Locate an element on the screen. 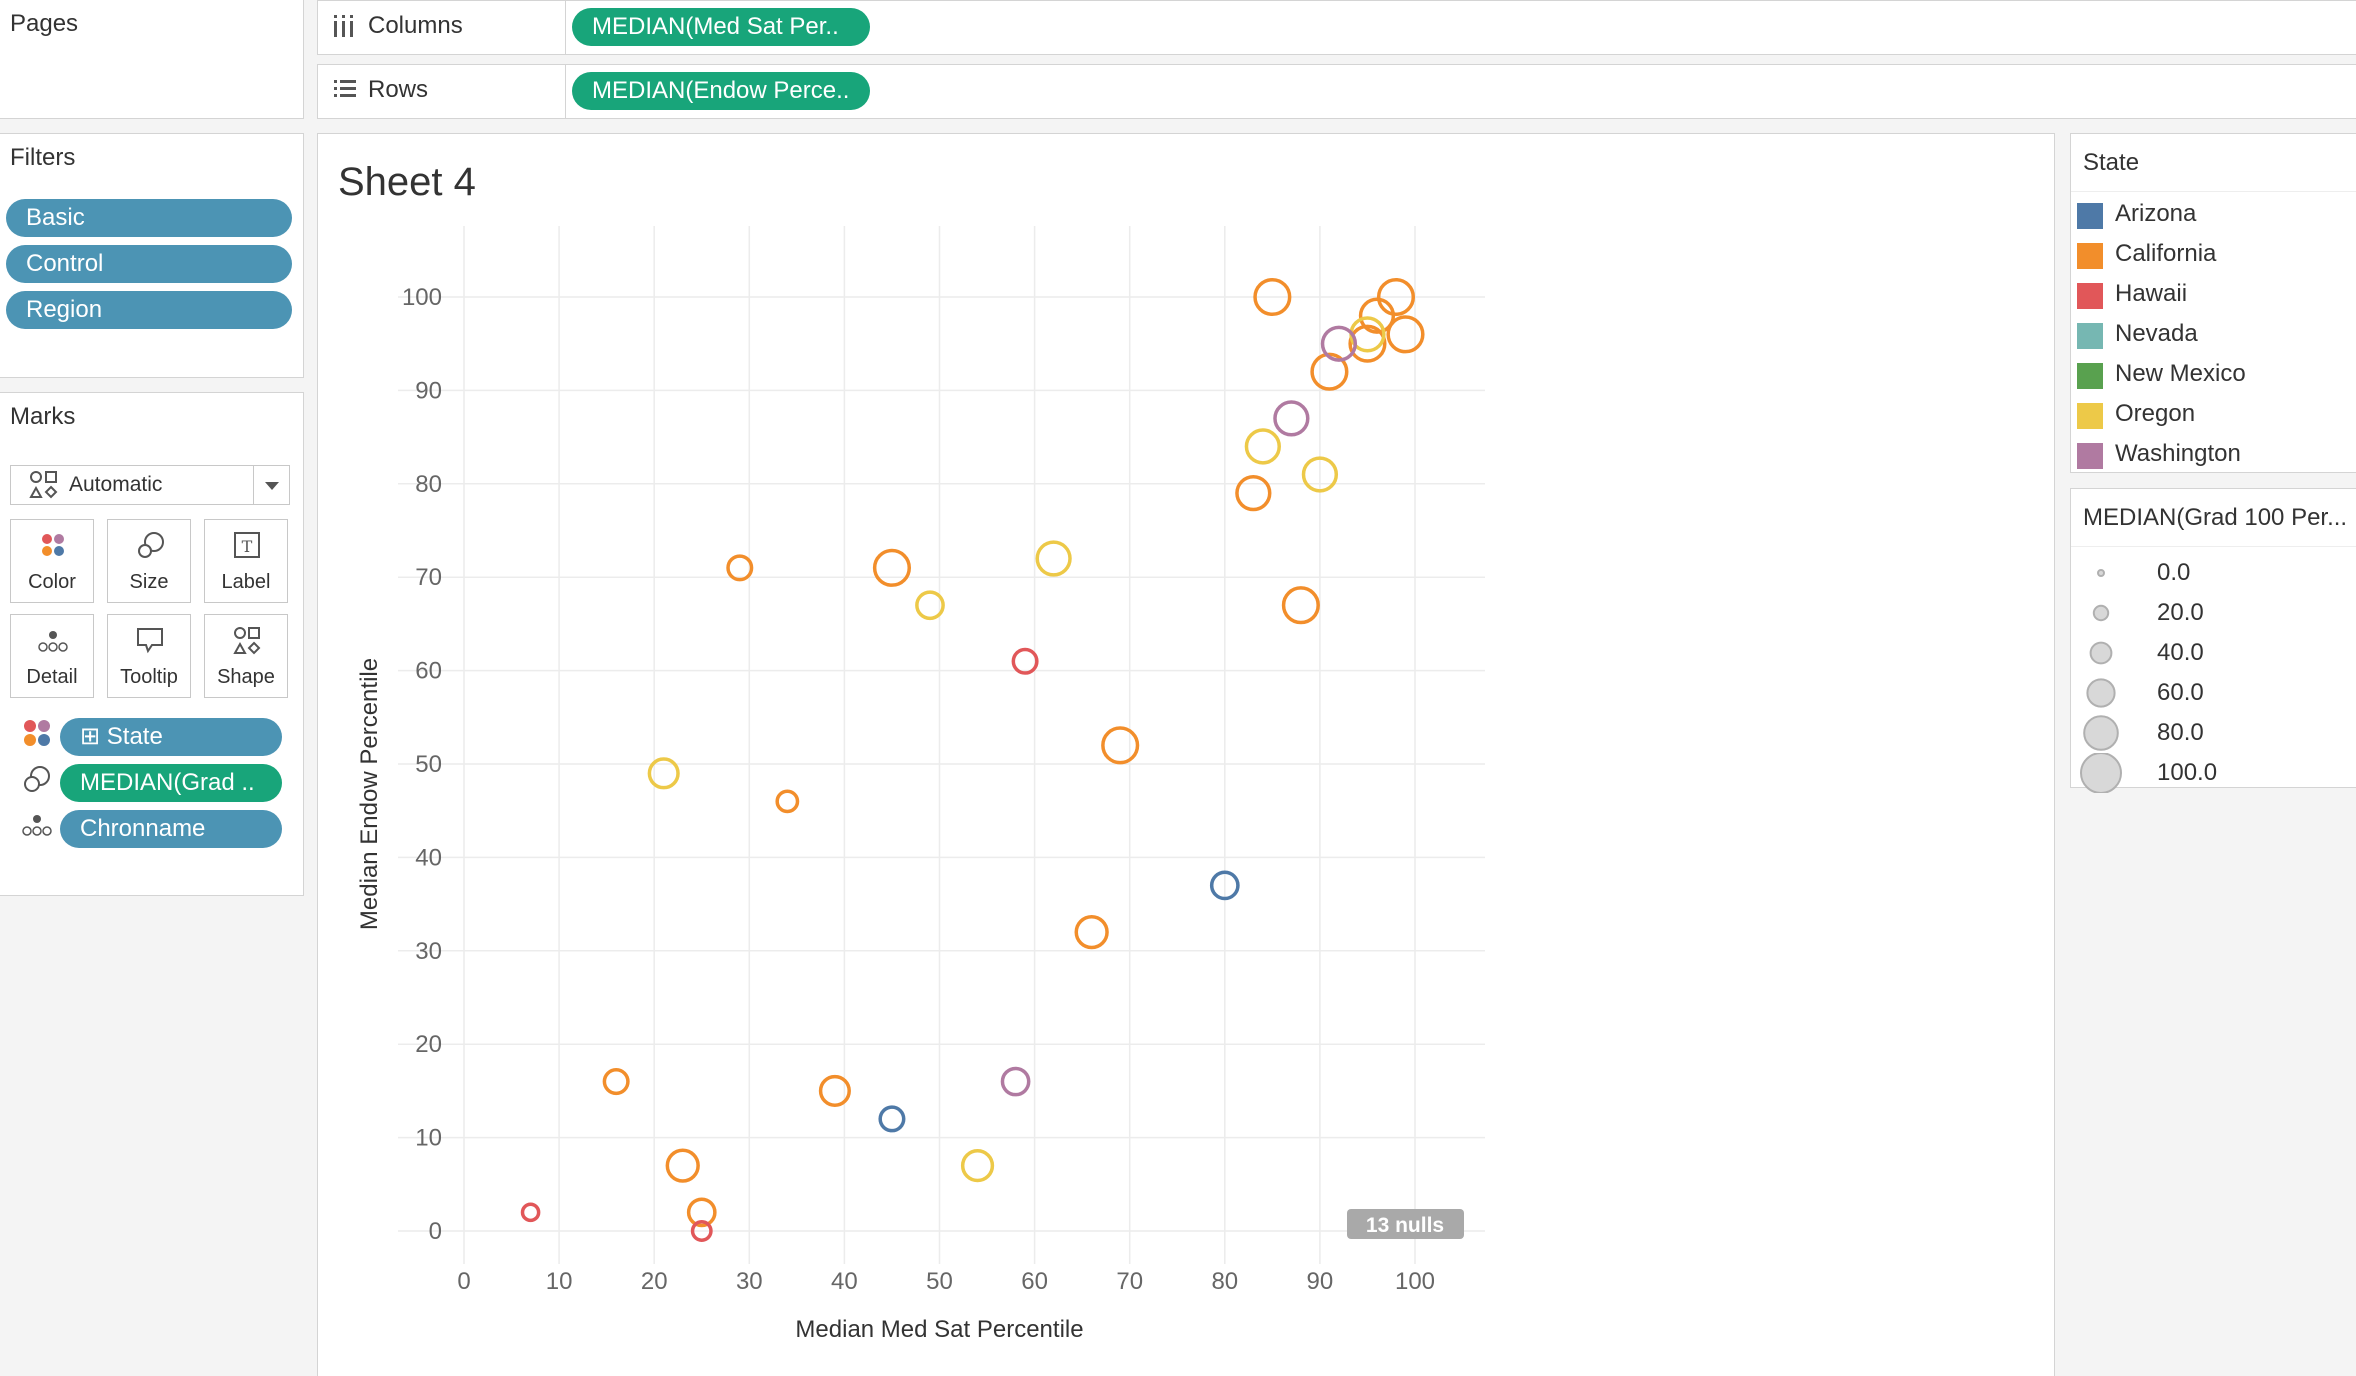  y-tick-label: 80 is located at coordinates (428, 484).